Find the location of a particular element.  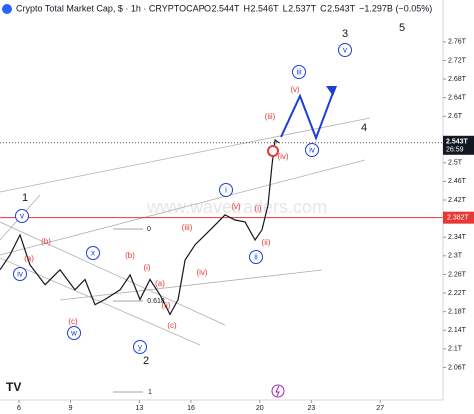

y-tick-label: 2.6T is located at coordinates (455, 116).